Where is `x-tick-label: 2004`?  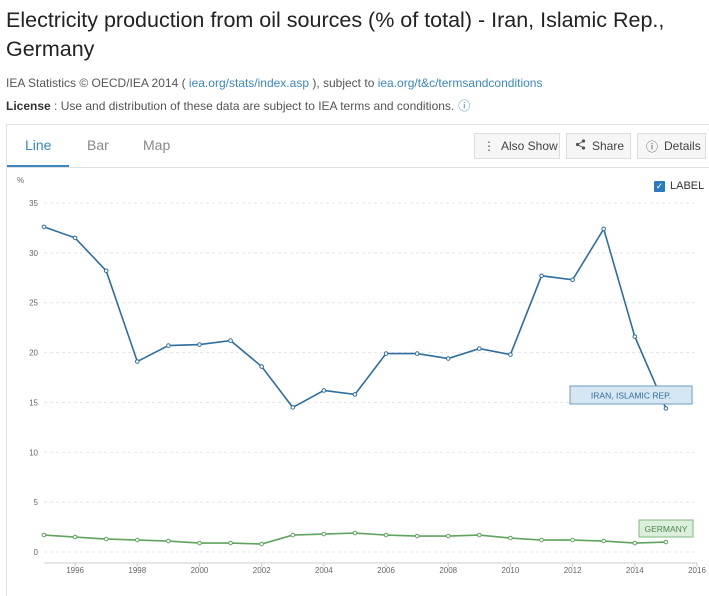 x-tick-label: 2004 is located at coordinates (324, 570).